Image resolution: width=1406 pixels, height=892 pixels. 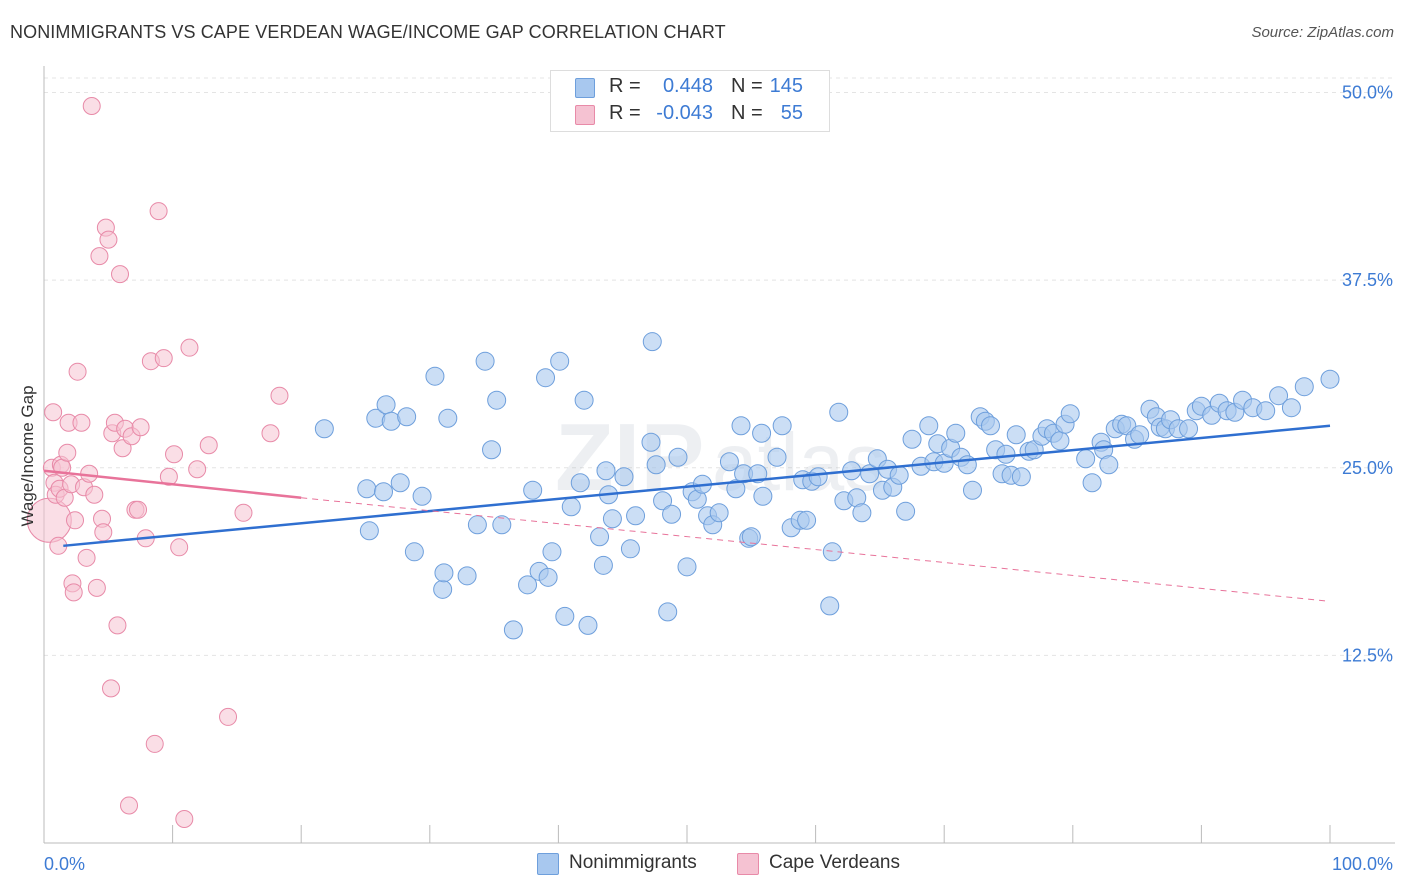 I want to click on legend-label: Cape Verdeans, so click(x=834, y=862).